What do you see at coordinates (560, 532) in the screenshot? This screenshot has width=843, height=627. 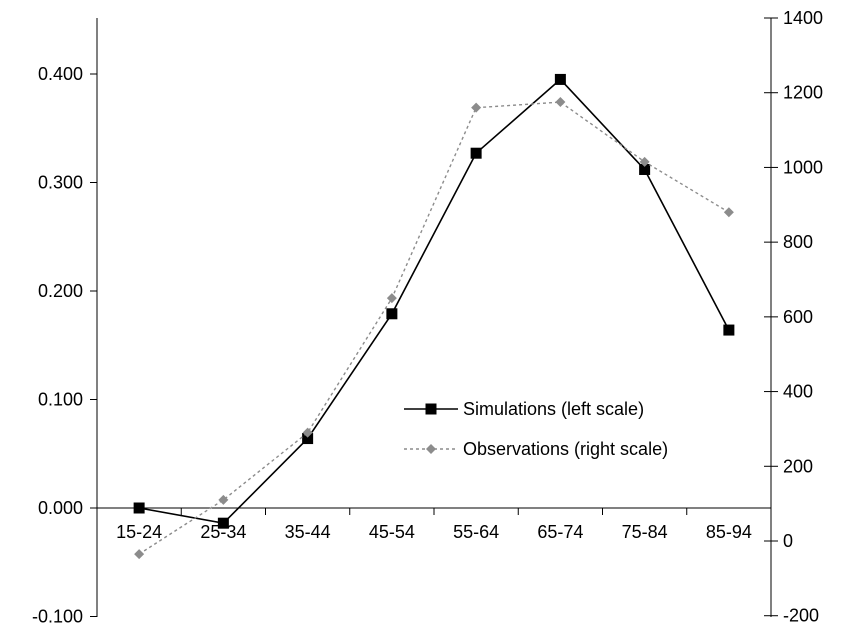 I see `x-tick-label: 65-74` at bounding box center [560, 532].